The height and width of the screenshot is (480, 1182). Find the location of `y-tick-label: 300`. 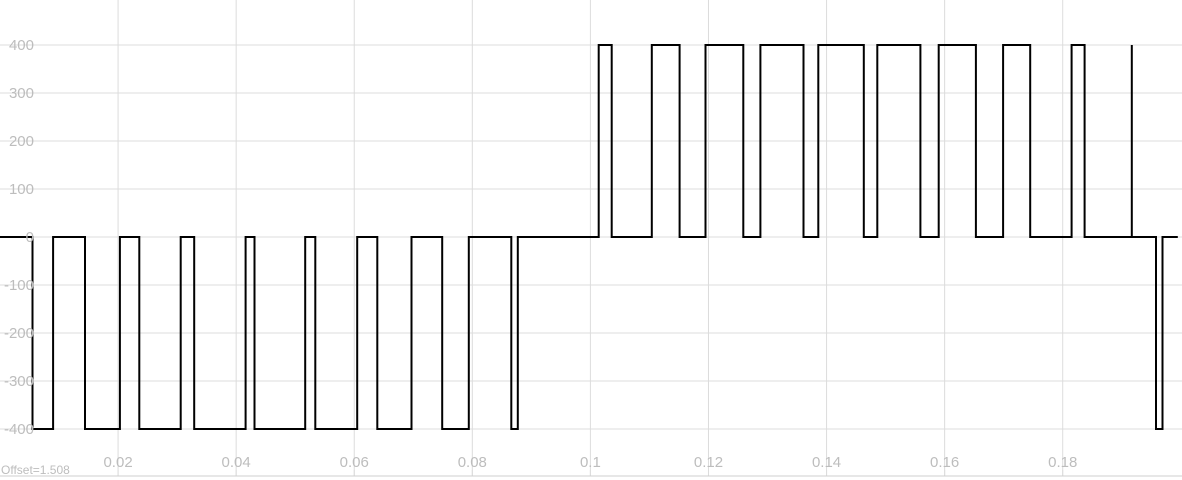

y-tick-label: 300 is located at coordinates (21, 93).